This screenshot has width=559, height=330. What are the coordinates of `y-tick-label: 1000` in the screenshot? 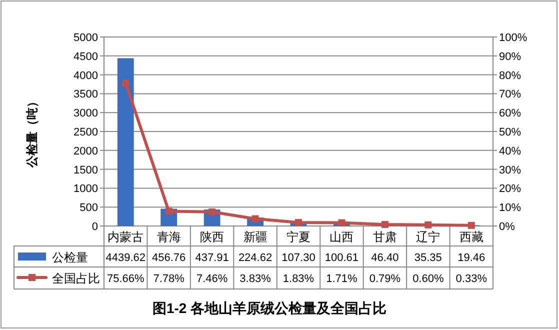 It's located at (86, 189).